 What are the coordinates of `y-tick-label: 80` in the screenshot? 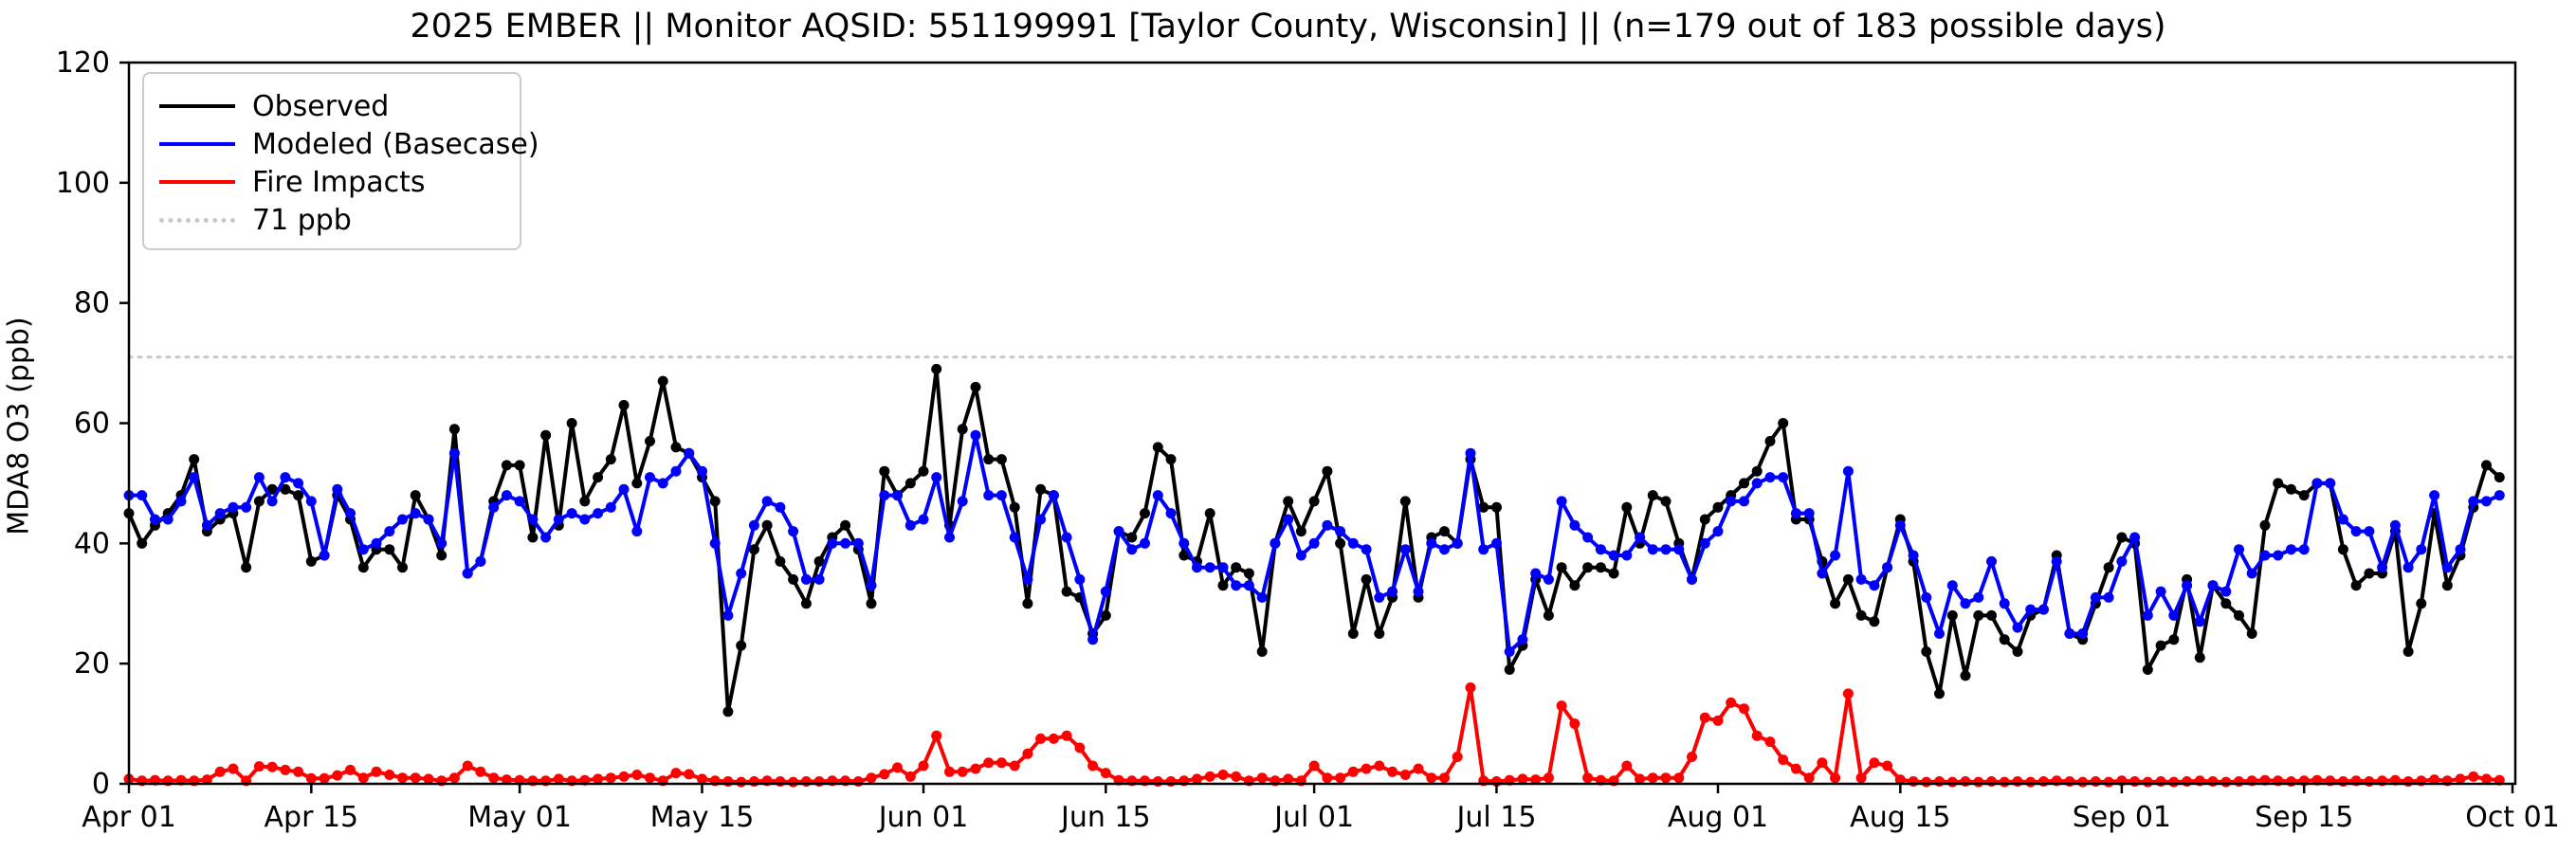 It's located at (92, 303).